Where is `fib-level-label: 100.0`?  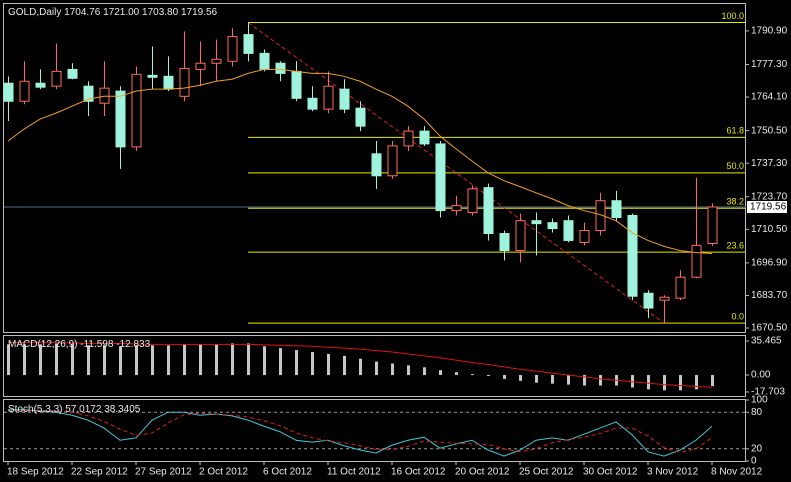 fib-level-label: 100.0 is located at coordinates (732, 16).